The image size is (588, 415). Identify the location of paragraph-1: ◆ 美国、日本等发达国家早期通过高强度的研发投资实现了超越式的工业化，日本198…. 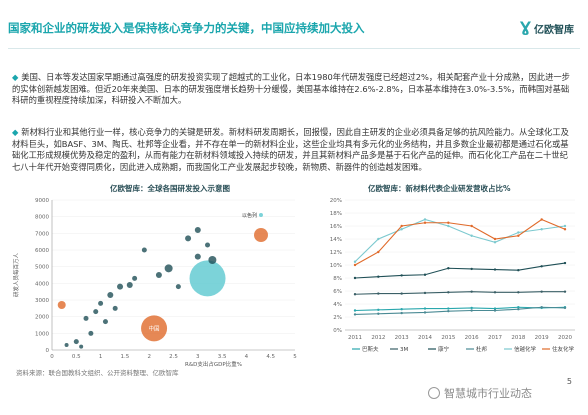
(294, 89).